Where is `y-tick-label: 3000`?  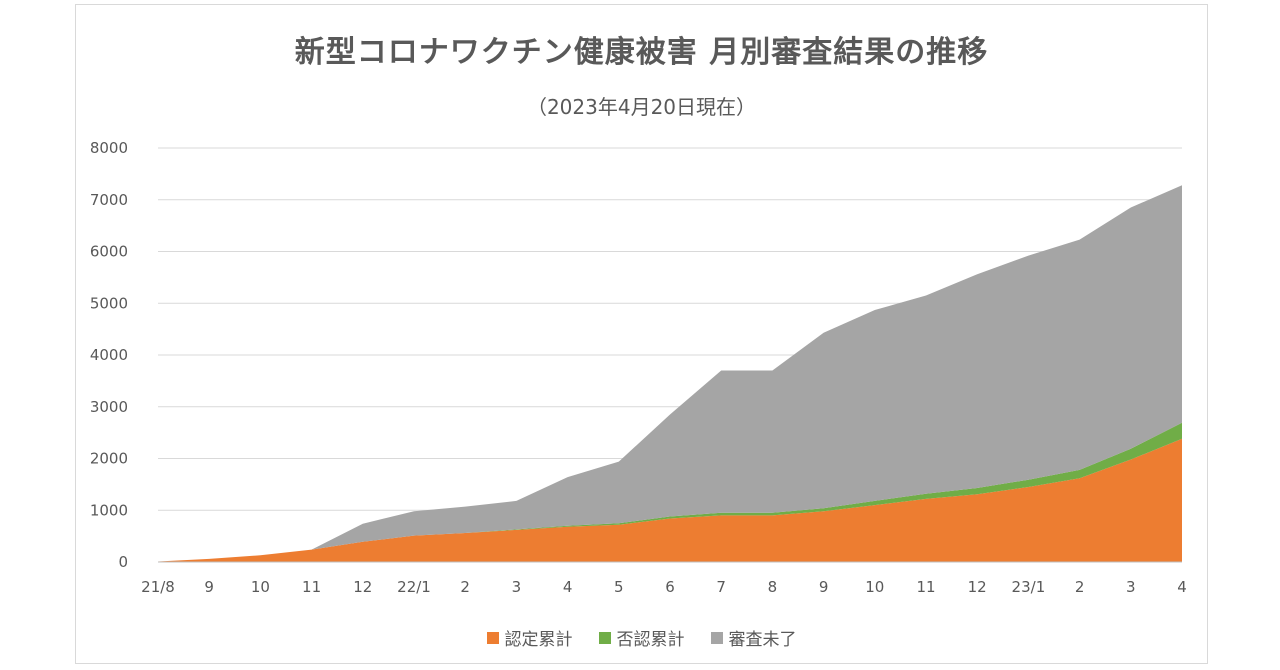 y-tick-label: 3000 is located at coordinates (109, 407).